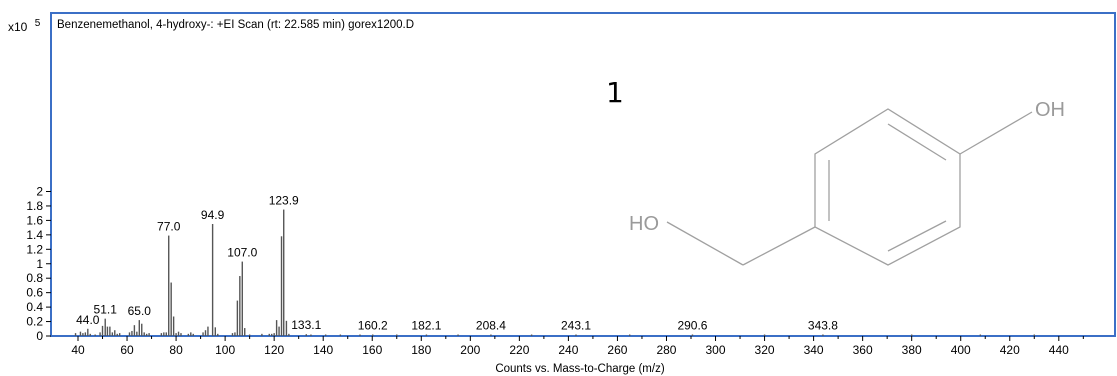 The height and width of the screenshot is (376, 1117). I want to click on y-multiplier-exponent: 5, so click(38, 23).